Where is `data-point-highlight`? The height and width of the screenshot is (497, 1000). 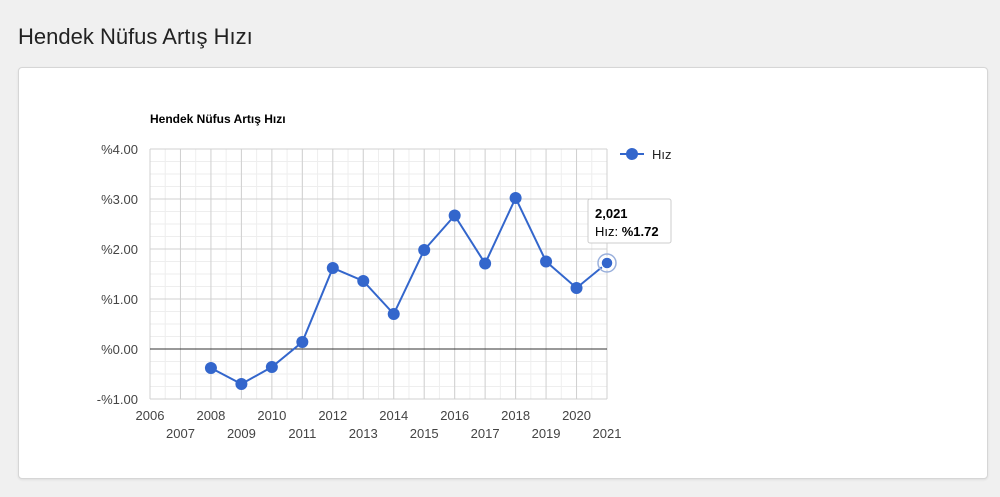 data-point-highlight is located at coordinates (607, 263).